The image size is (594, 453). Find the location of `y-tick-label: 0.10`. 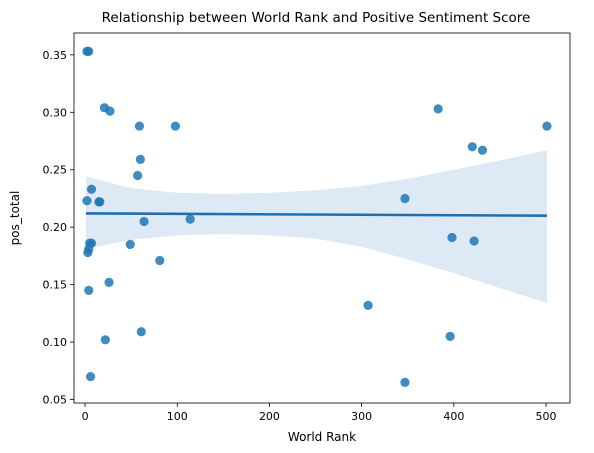

y-tick-label: 0.10 is located at coordinates (55, 342).